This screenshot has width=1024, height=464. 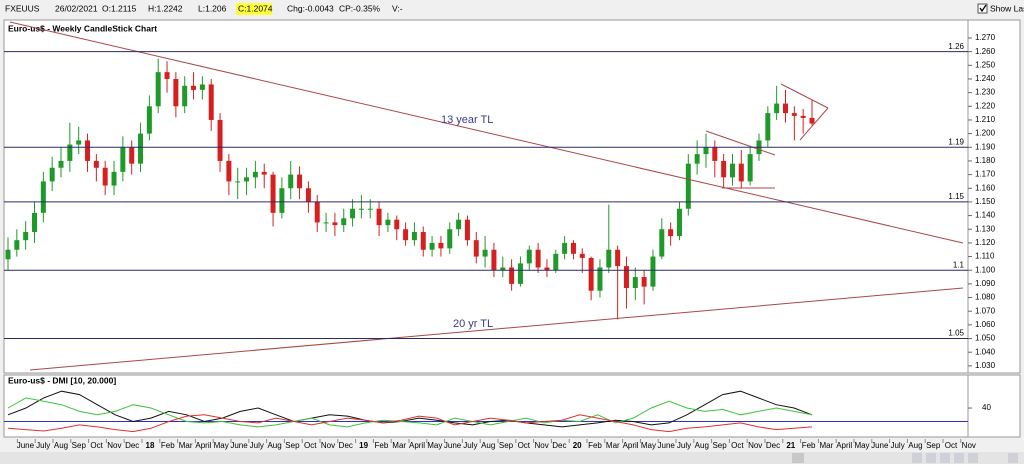 What do you see at coordinates (506, 445) in the screenshot?
I see `x-tick-label: Sep` at bounding box center [506, 445].